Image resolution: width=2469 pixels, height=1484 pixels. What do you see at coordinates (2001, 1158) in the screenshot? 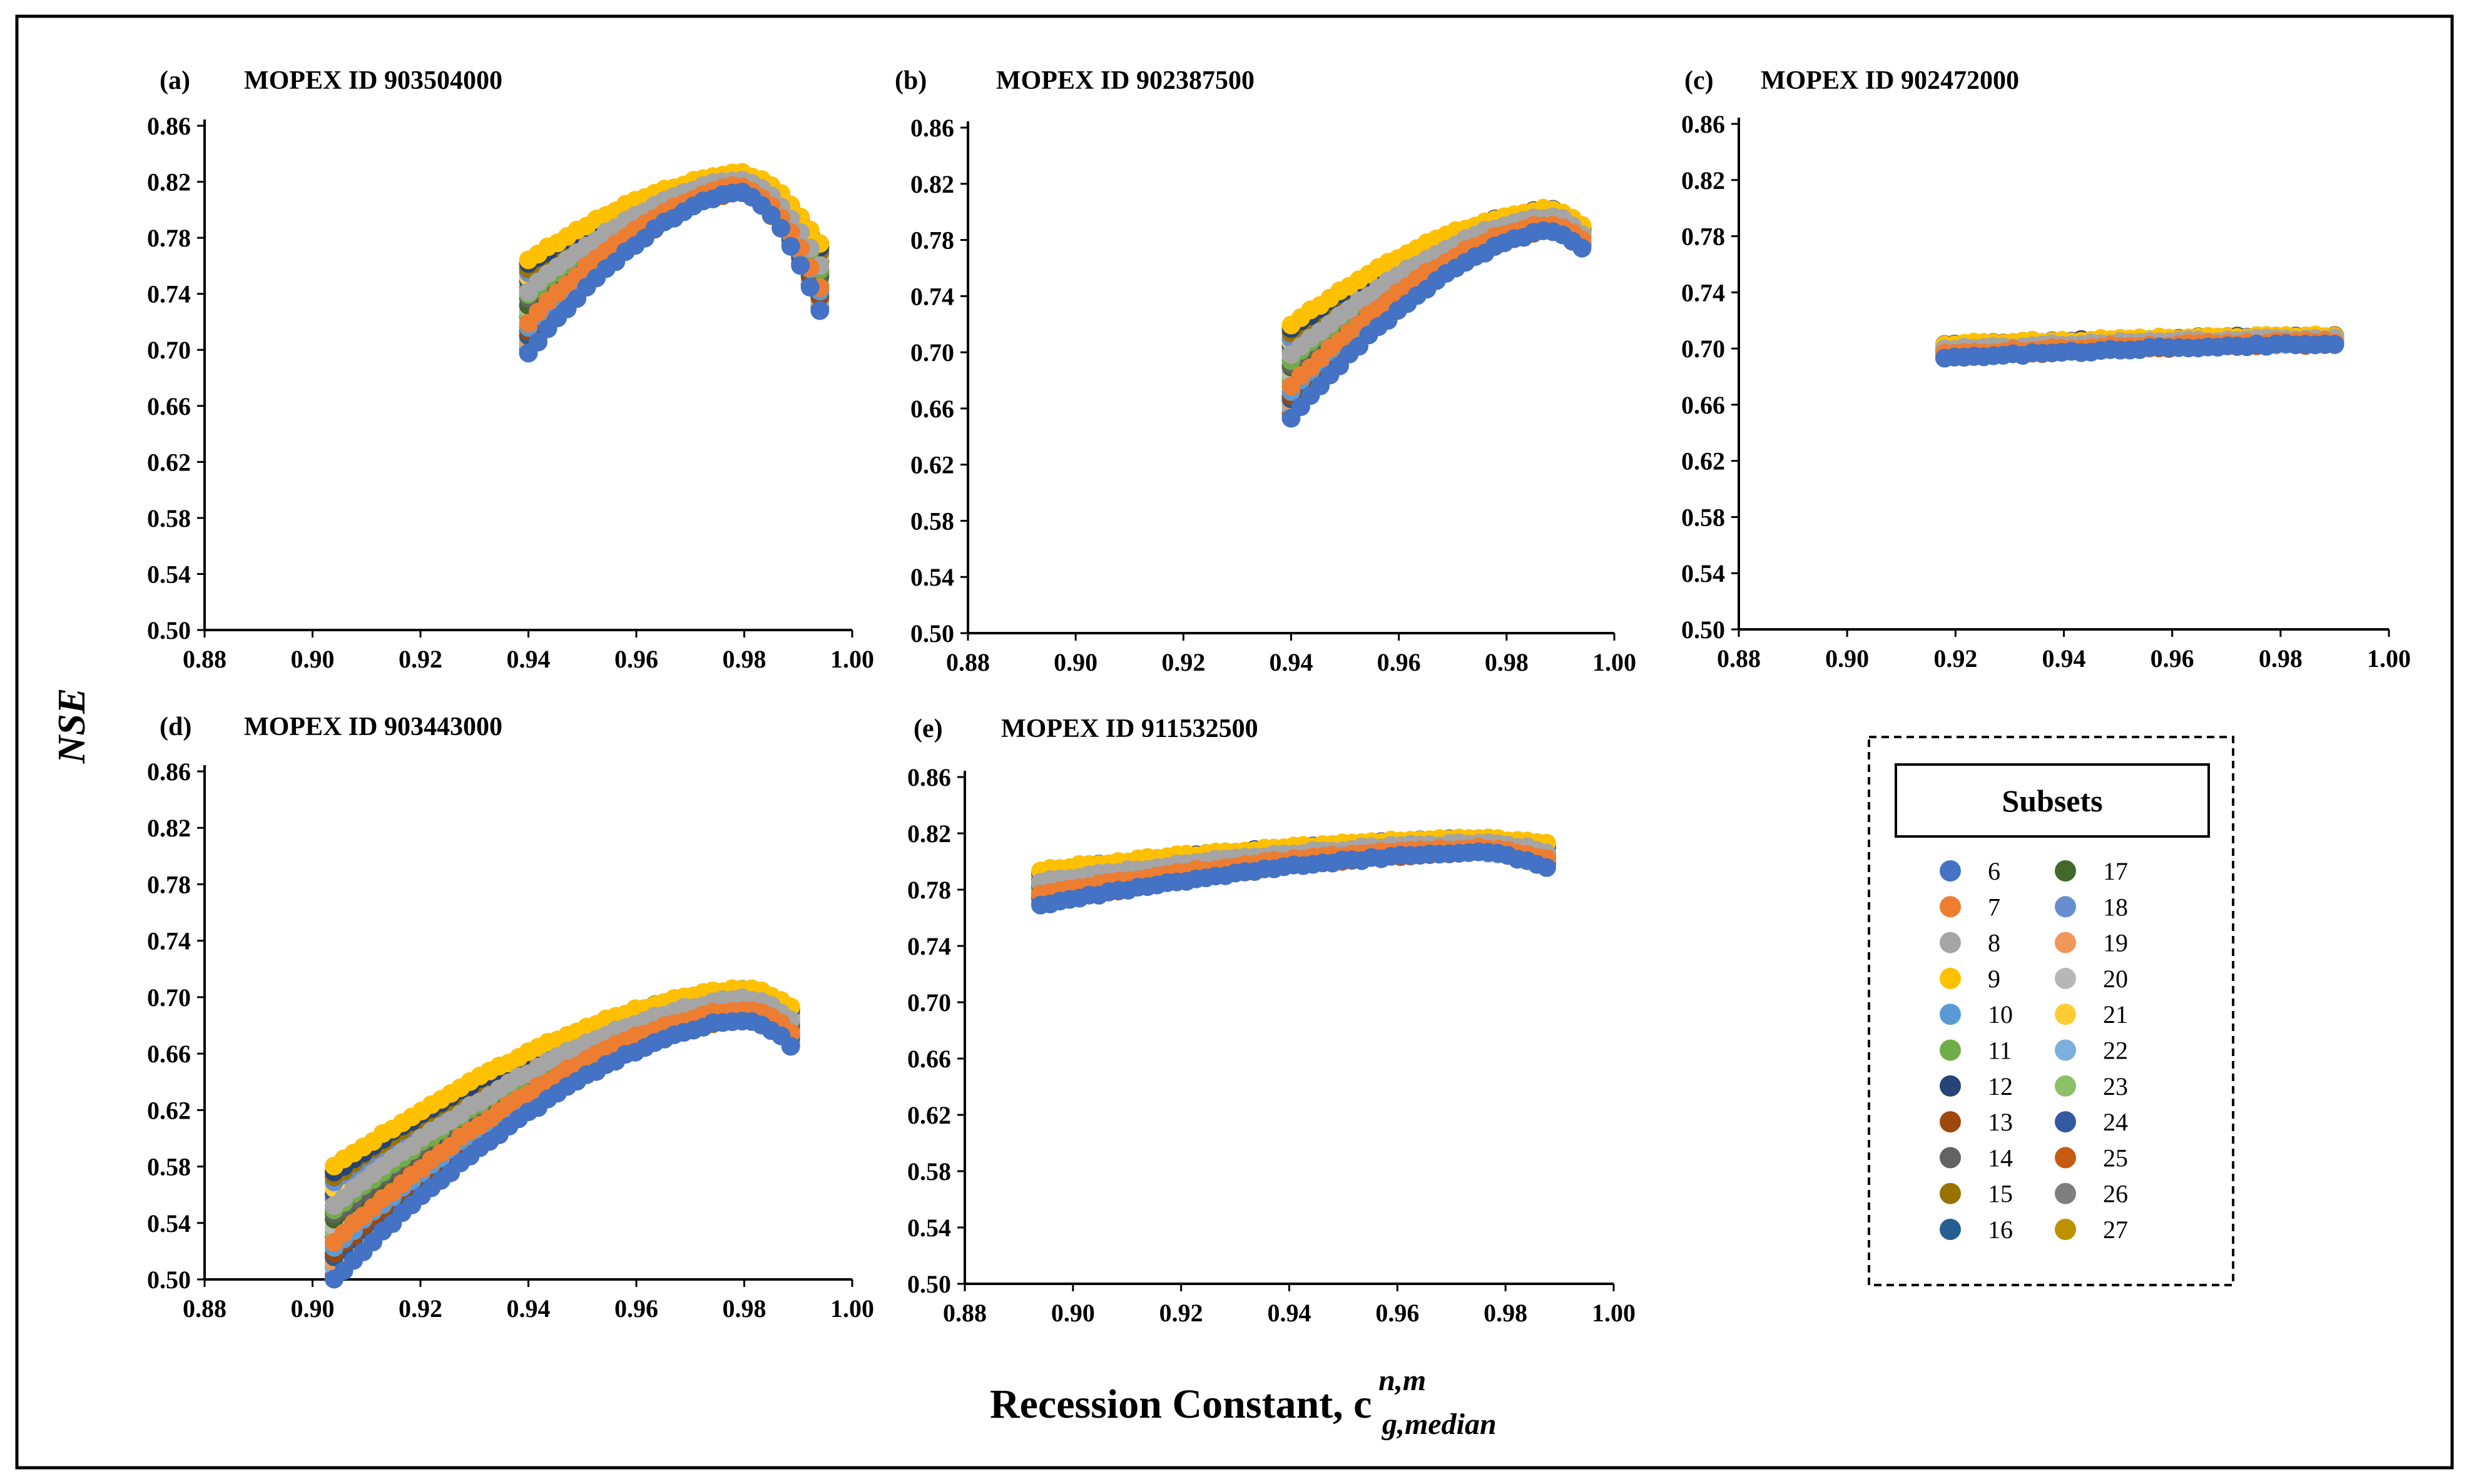
I see `legend-label-14: 14` at bounding box center [2001, 1158].